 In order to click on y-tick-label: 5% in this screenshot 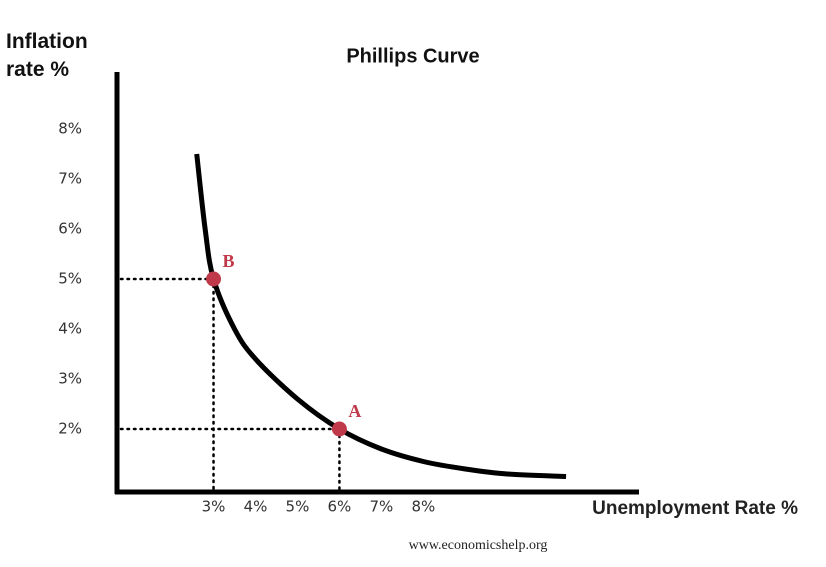, I will do `click(70, 279)`.